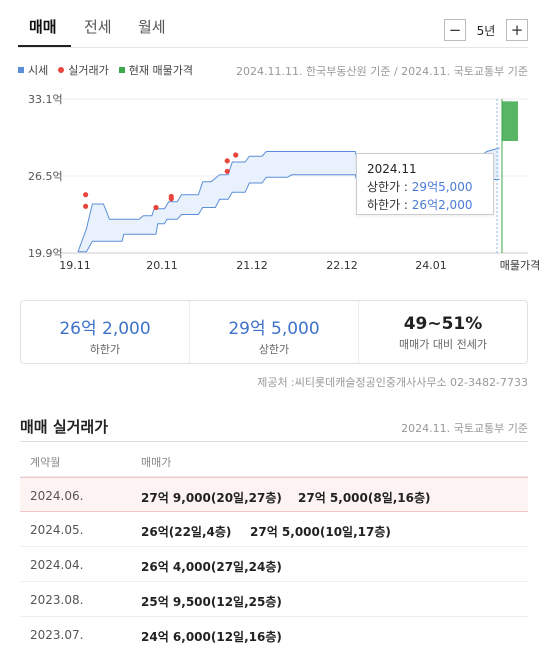 The height and width of the screenshot is (650, 548). I want to click on legend-item-listing-price: 현재 매물가격, so click(155, 70).